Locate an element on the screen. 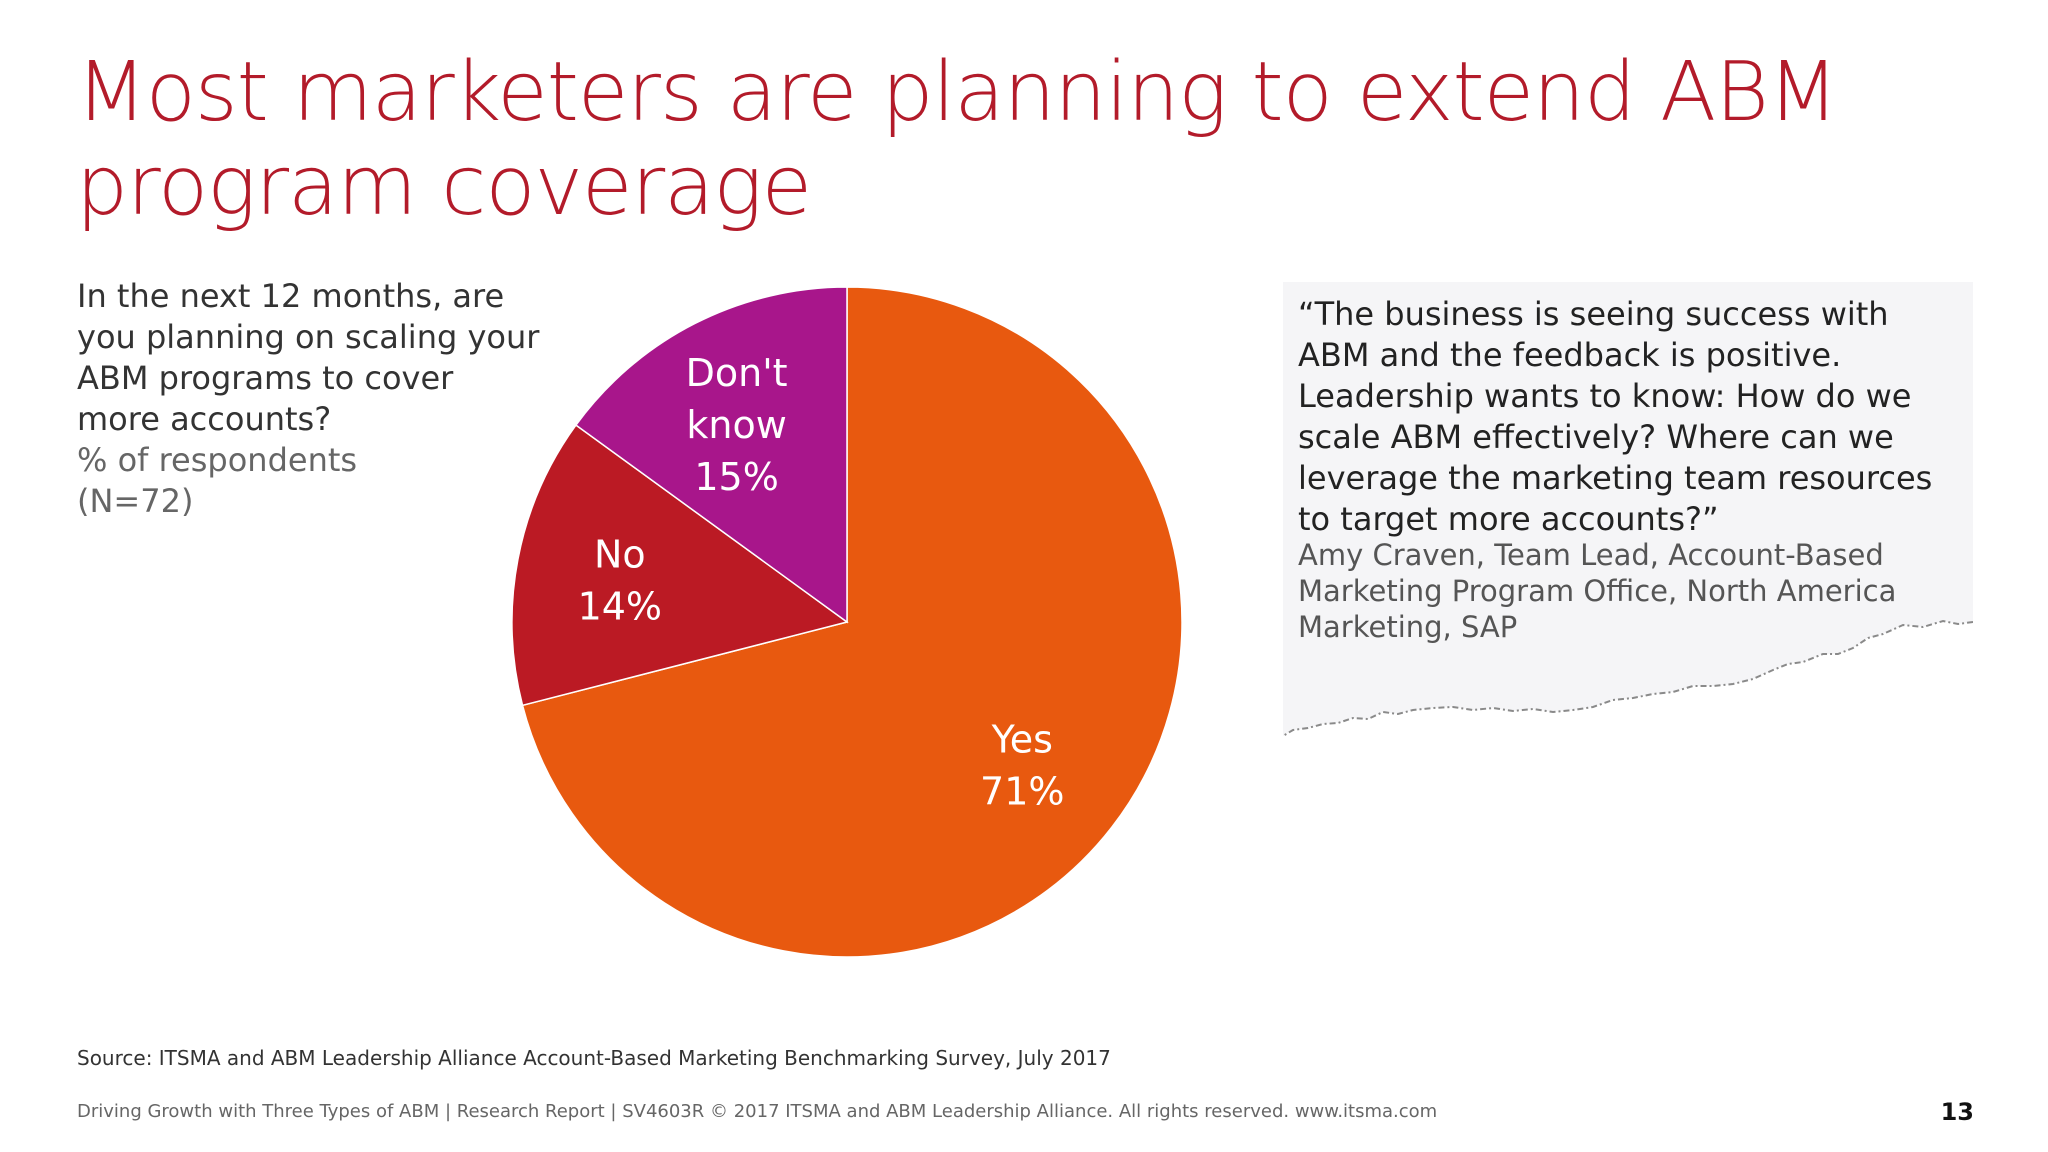 Image resolution: width=2048 pixels, height=1152 pixels. pie-slice-no is located at coordinates (680, 565).